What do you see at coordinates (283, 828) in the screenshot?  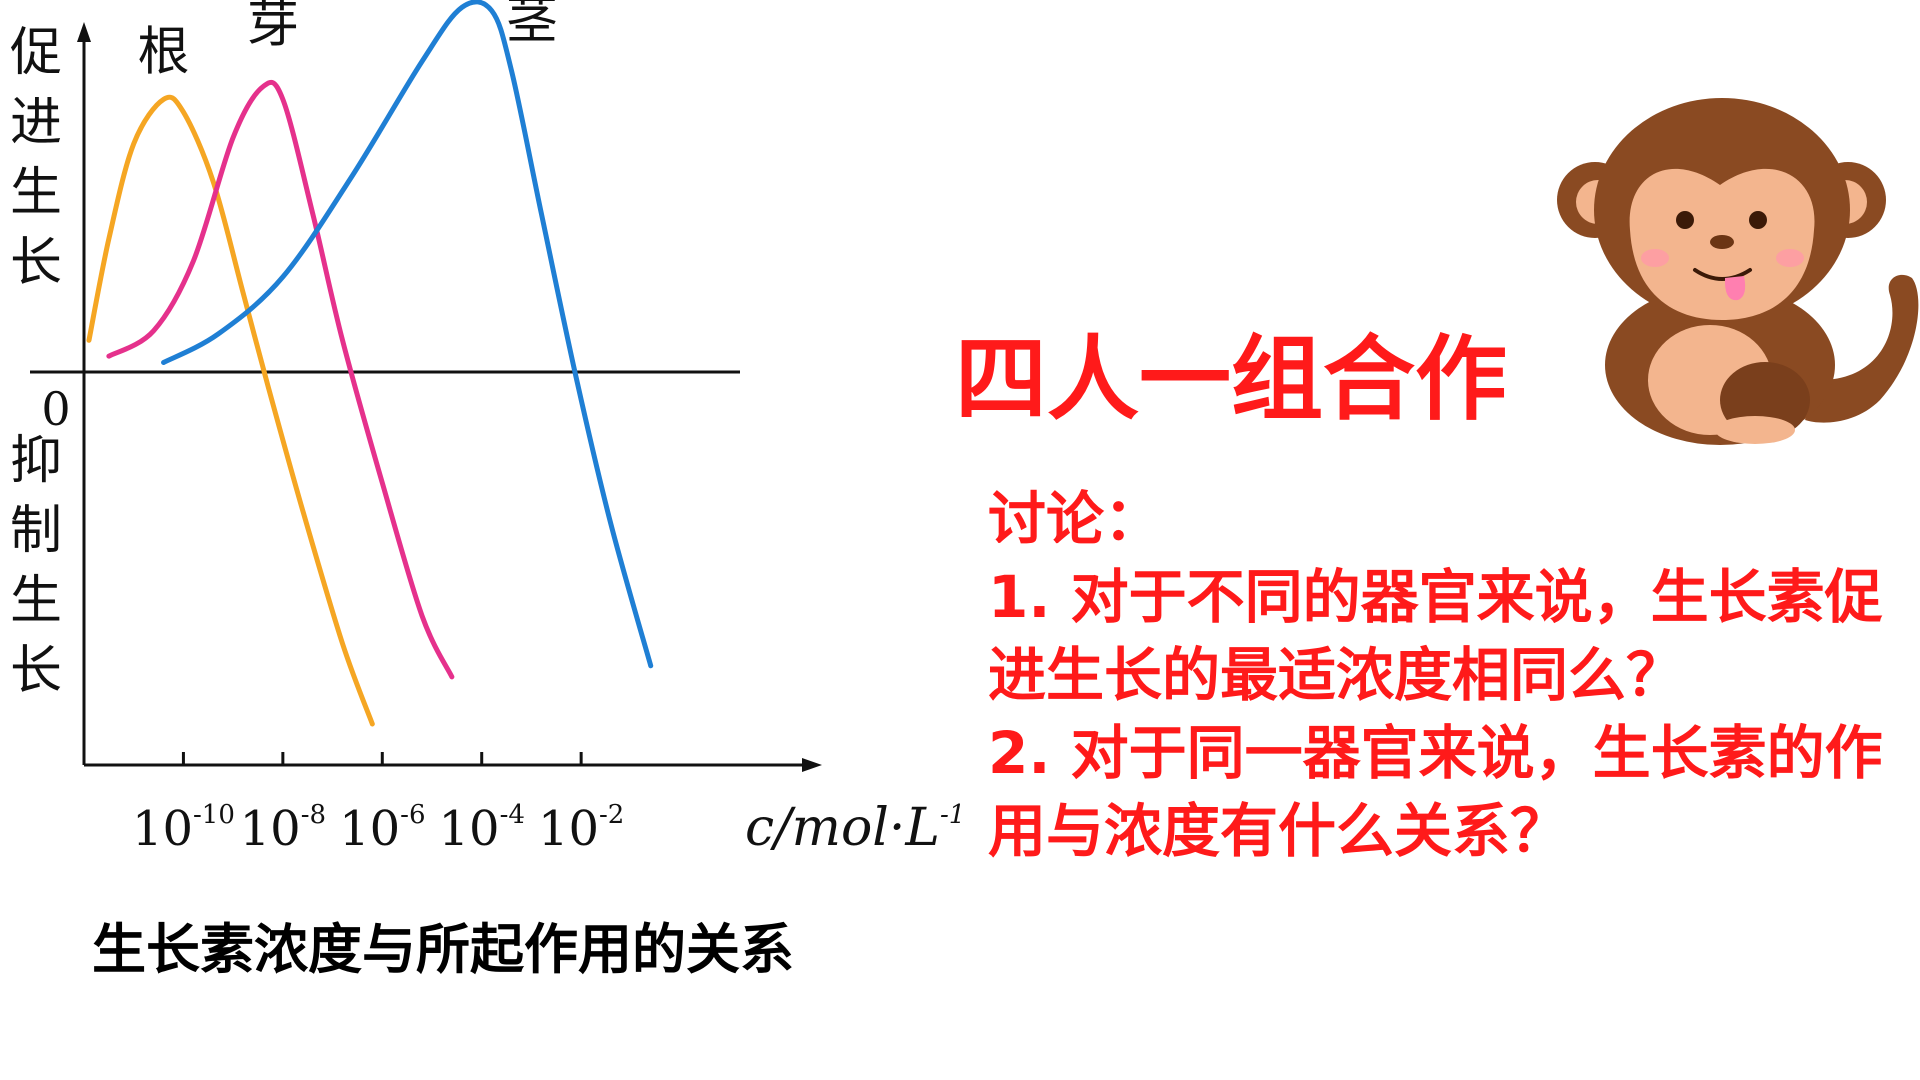 I see `x-tick-label-1: 10⁻⁸` at bounding box center [283, 828].